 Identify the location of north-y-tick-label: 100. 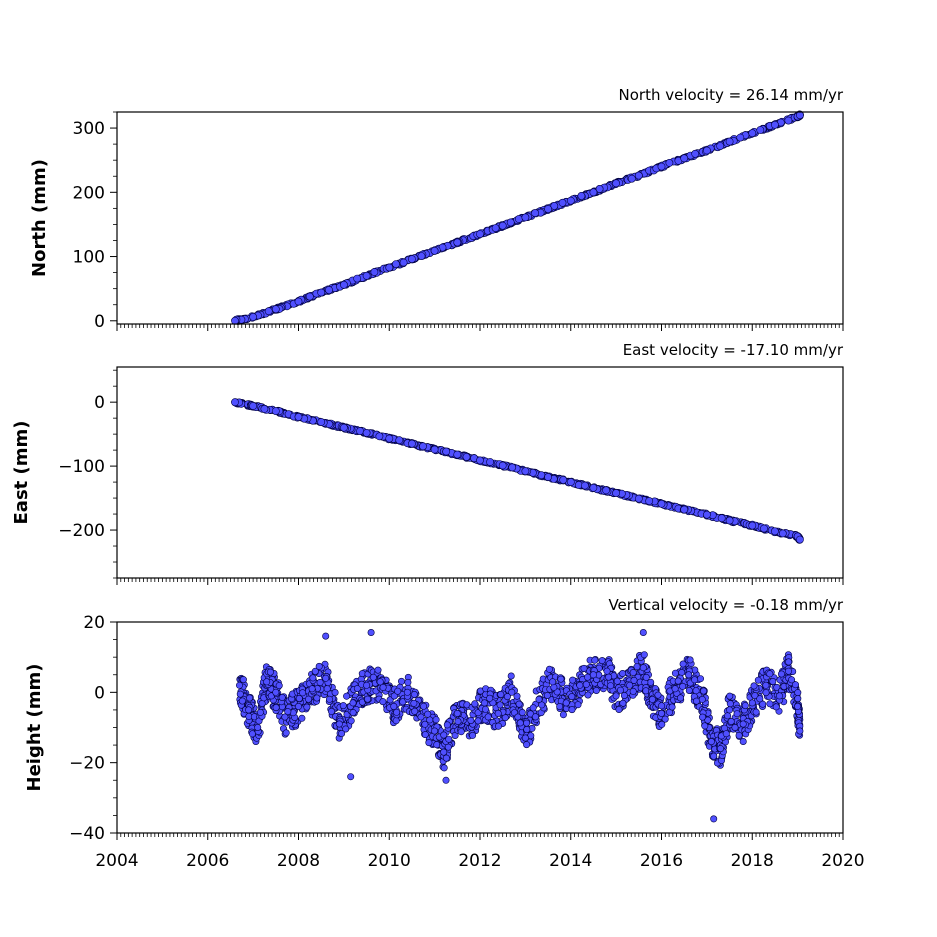
(89, 258).